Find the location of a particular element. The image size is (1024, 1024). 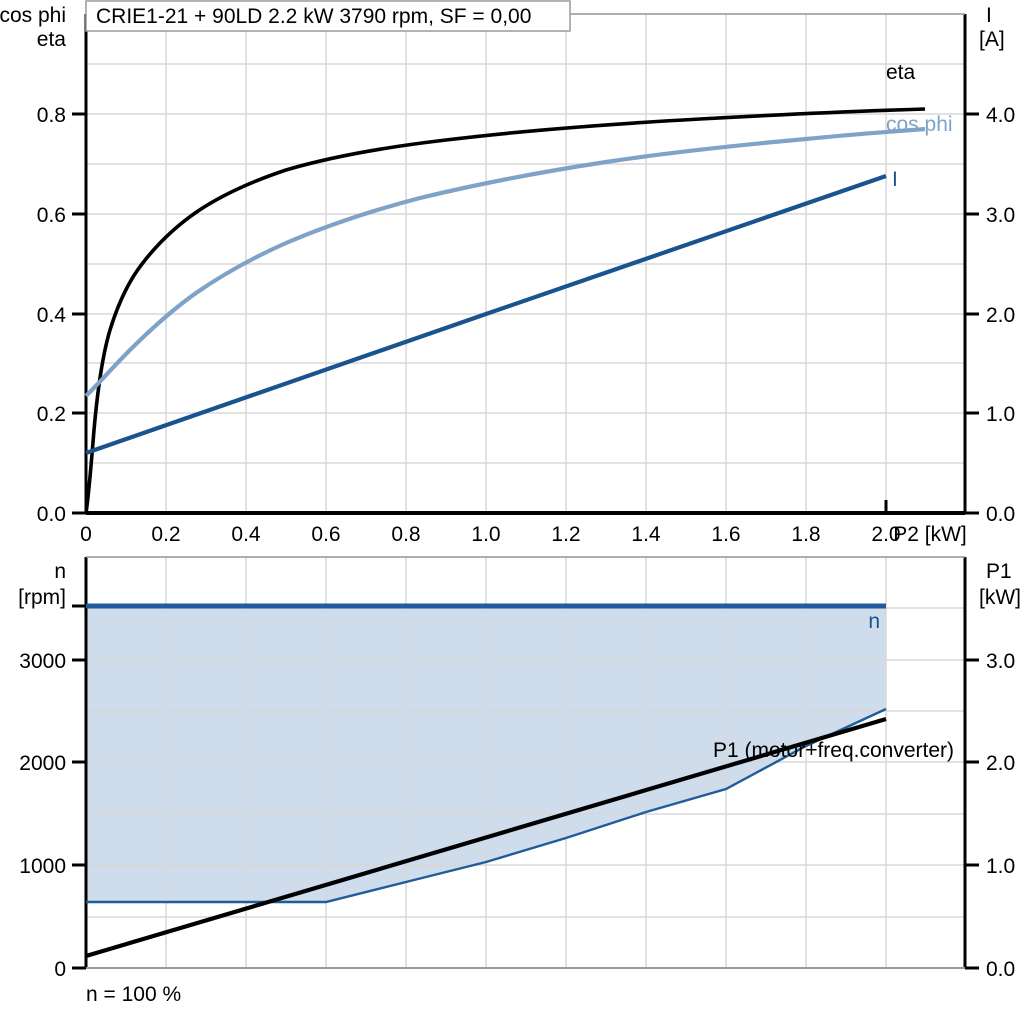

top-left-tick-3: 0.6 is located at coordinates (51, 215).